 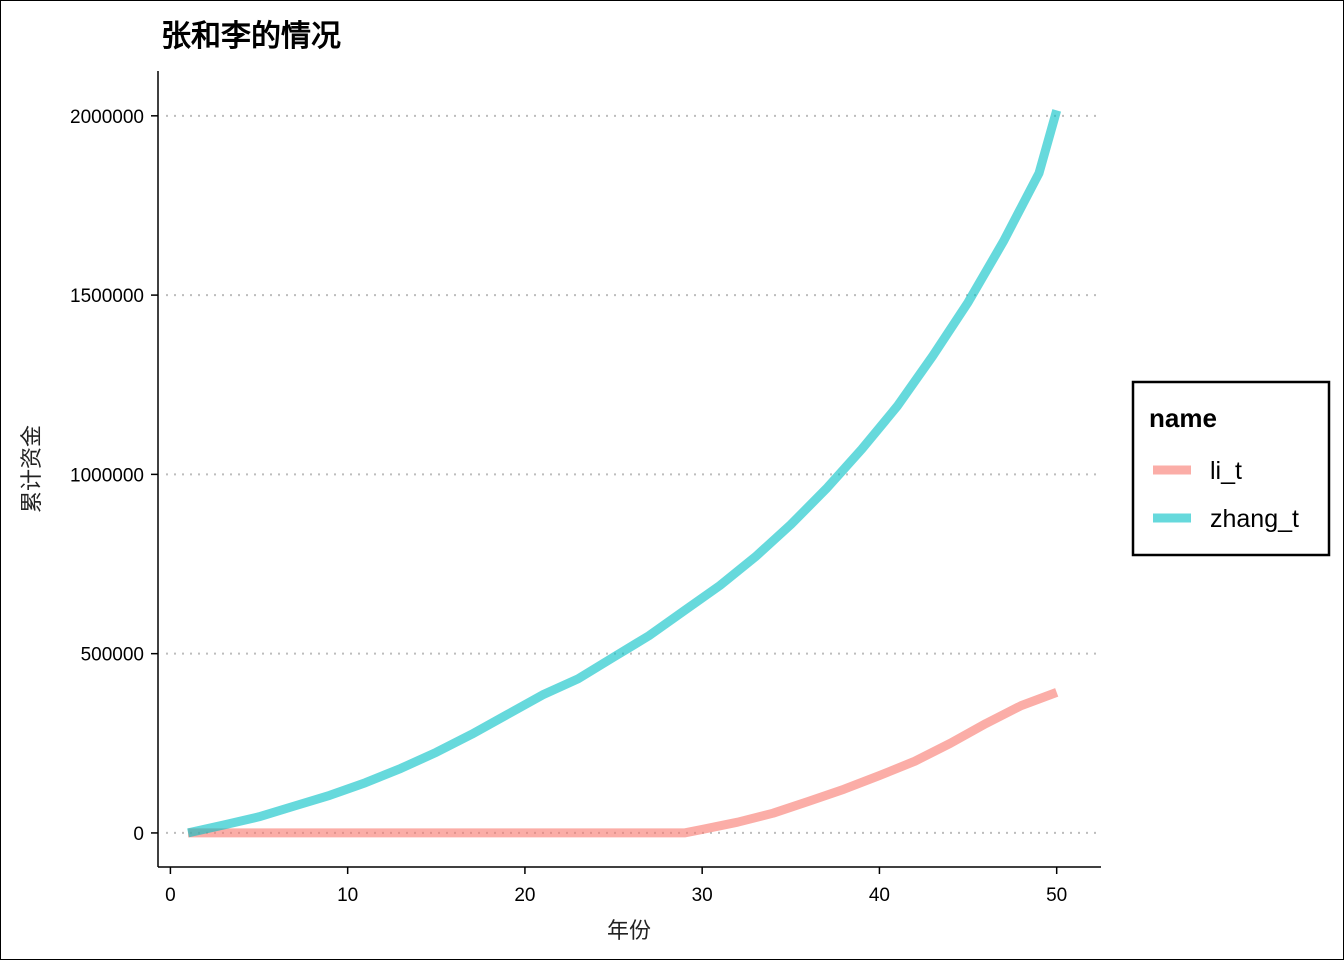 What do you see at coordinates (629, 931) in the screenshot?
I see `x-axis-title: 年份` at bounding box center [629, 931].